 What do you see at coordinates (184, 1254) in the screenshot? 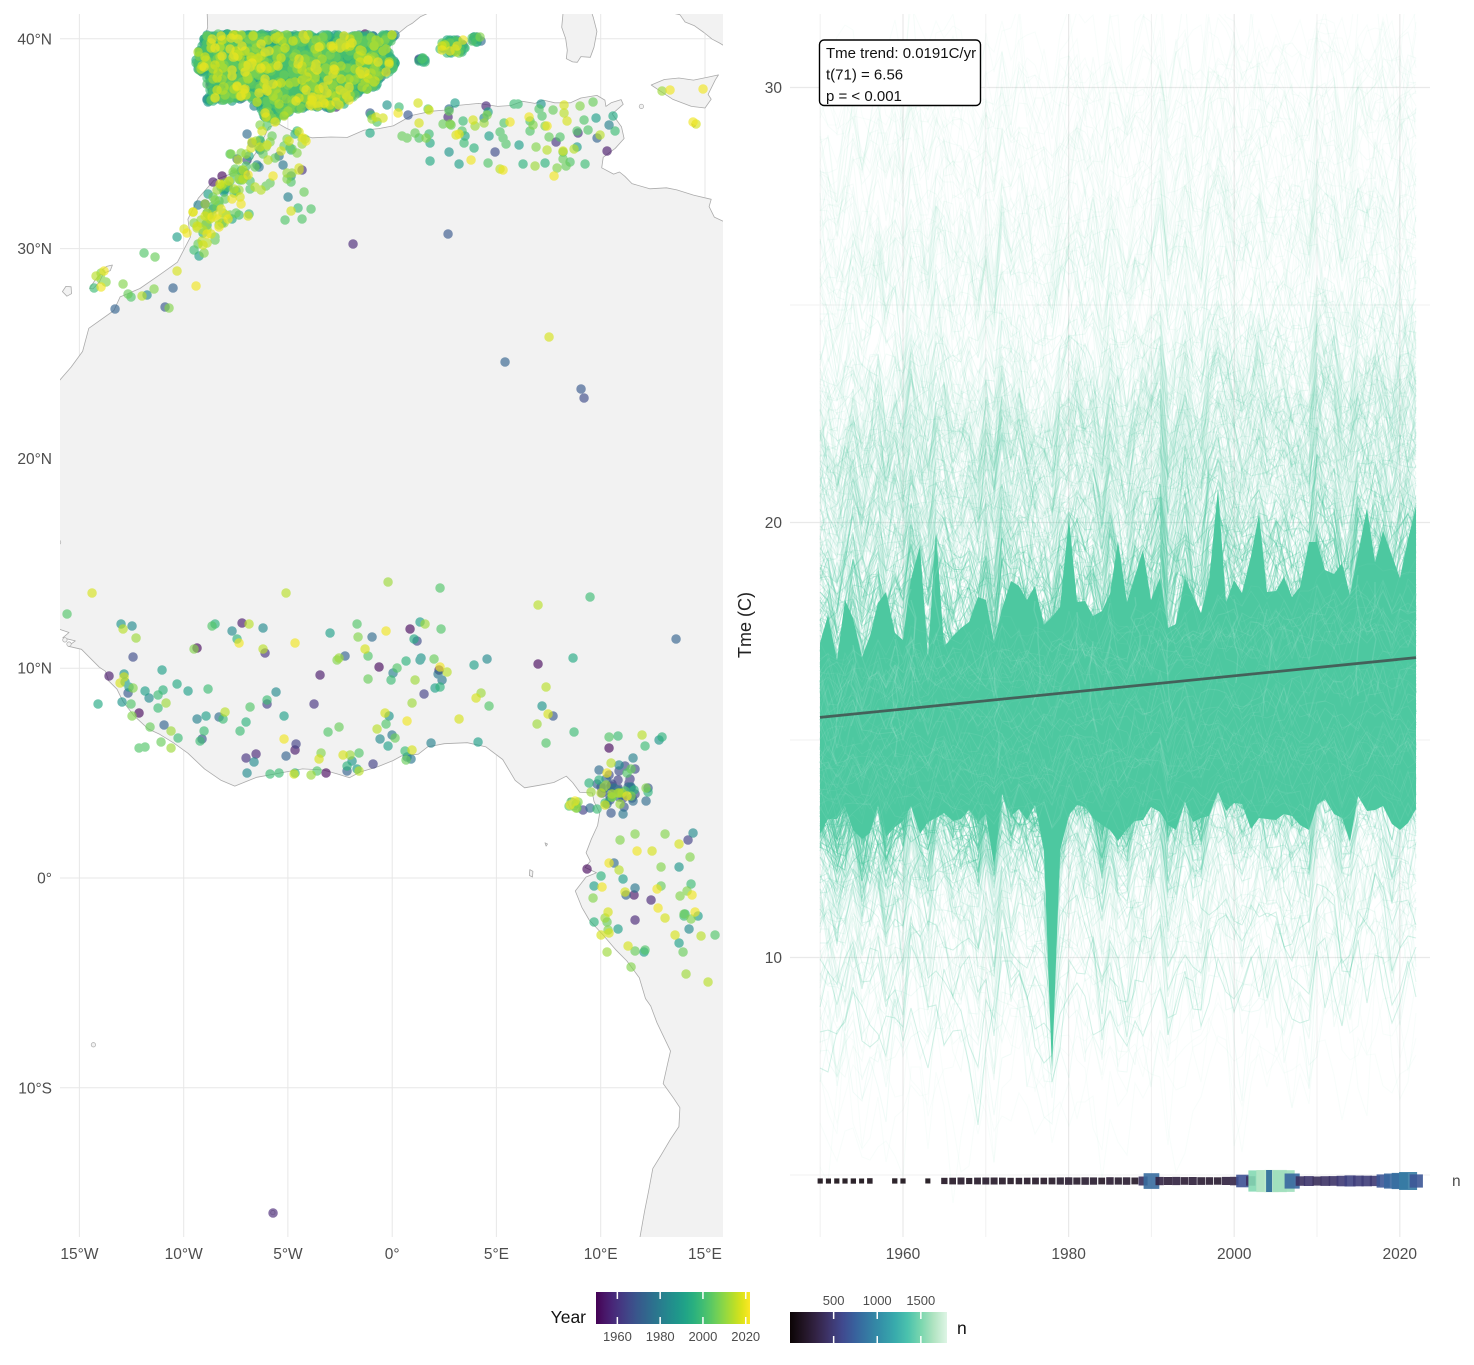
I see `svg-text: 10°W` at bounding box center [184, 1254].